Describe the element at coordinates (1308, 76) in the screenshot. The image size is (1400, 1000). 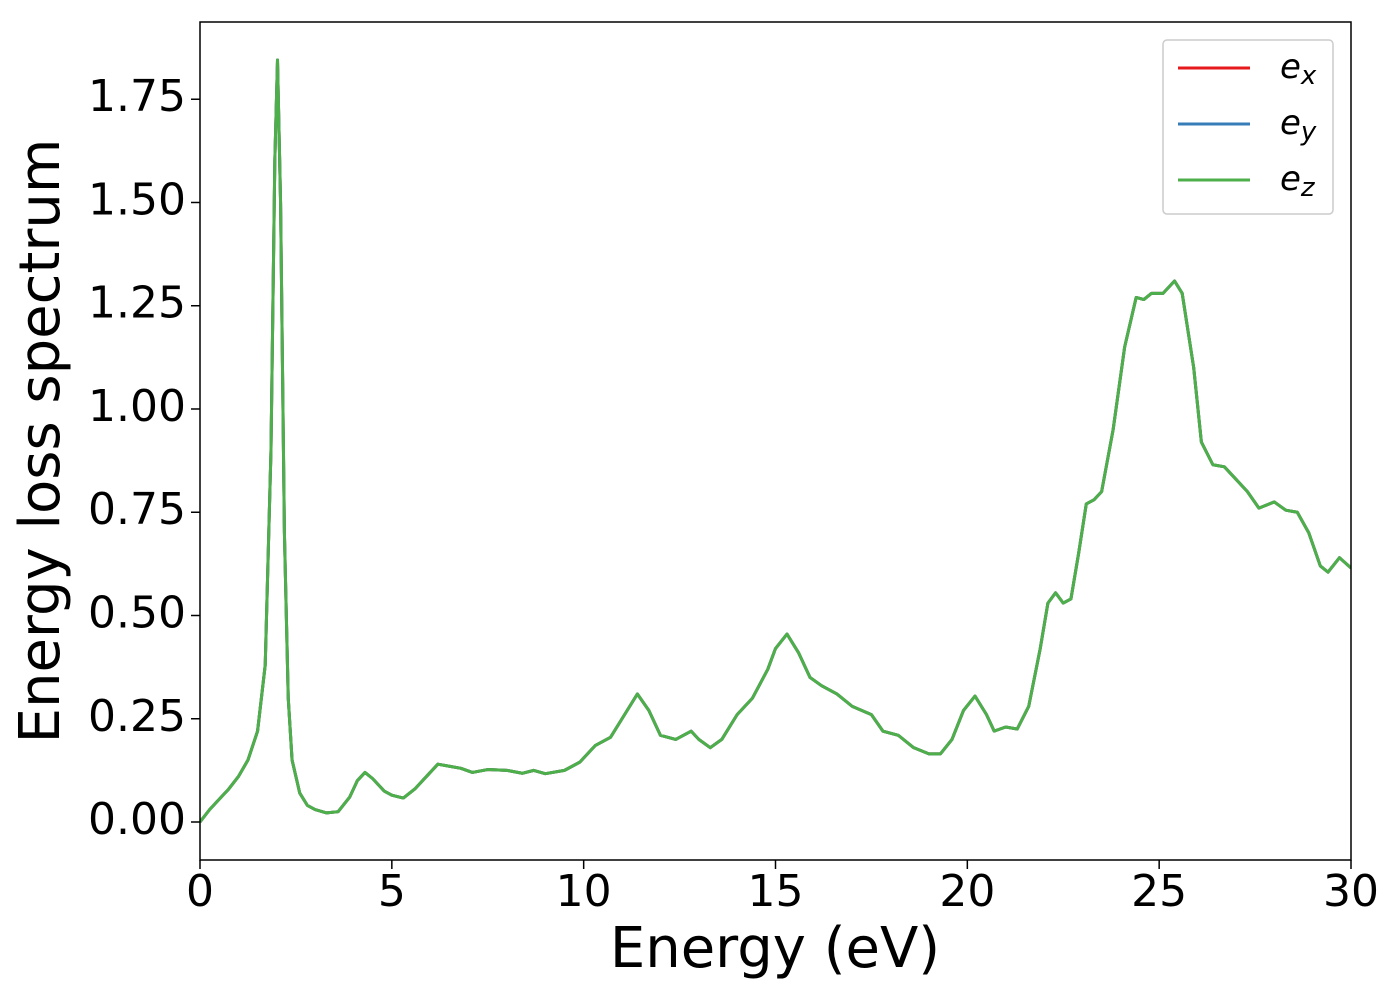
I see `legend-sub: x` at that location.